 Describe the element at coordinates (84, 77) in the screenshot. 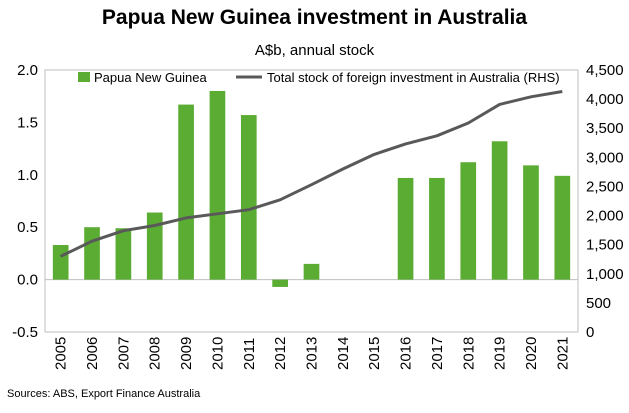

I see `legend-swatch-bar` at that location.